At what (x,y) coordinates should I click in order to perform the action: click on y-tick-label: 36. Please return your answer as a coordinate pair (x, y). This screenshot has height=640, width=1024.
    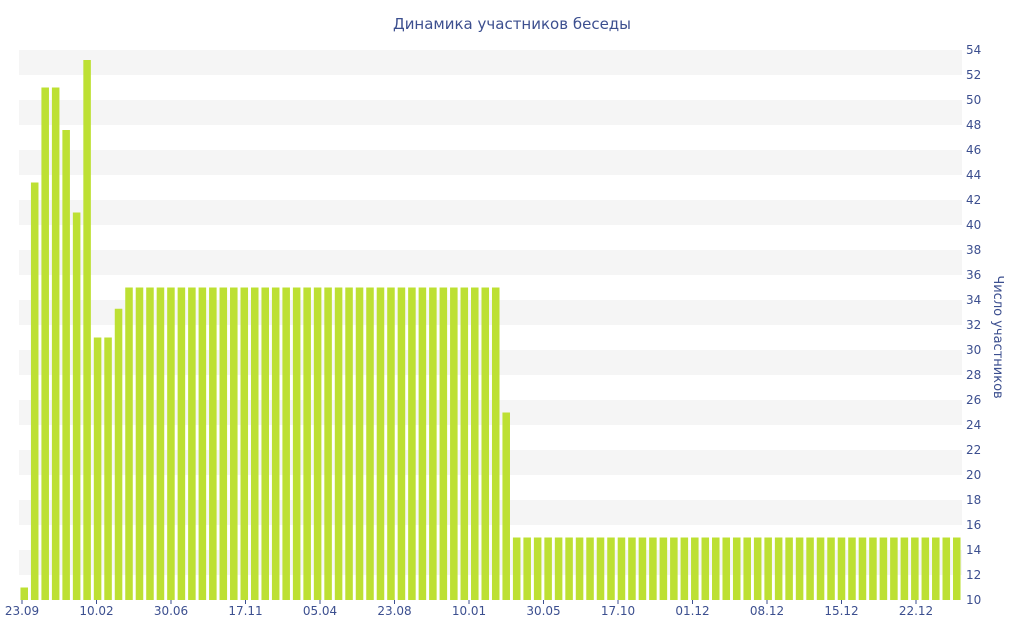
    Looking at the image, I should click on (973, 275).